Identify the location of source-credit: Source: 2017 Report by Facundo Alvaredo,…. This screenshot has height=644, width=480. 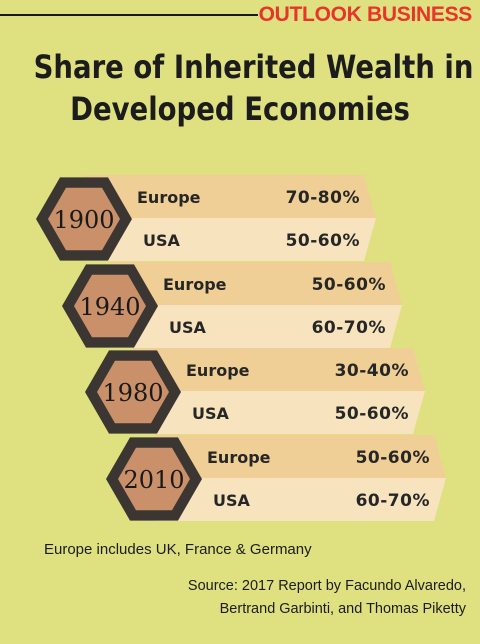
(327, 598).